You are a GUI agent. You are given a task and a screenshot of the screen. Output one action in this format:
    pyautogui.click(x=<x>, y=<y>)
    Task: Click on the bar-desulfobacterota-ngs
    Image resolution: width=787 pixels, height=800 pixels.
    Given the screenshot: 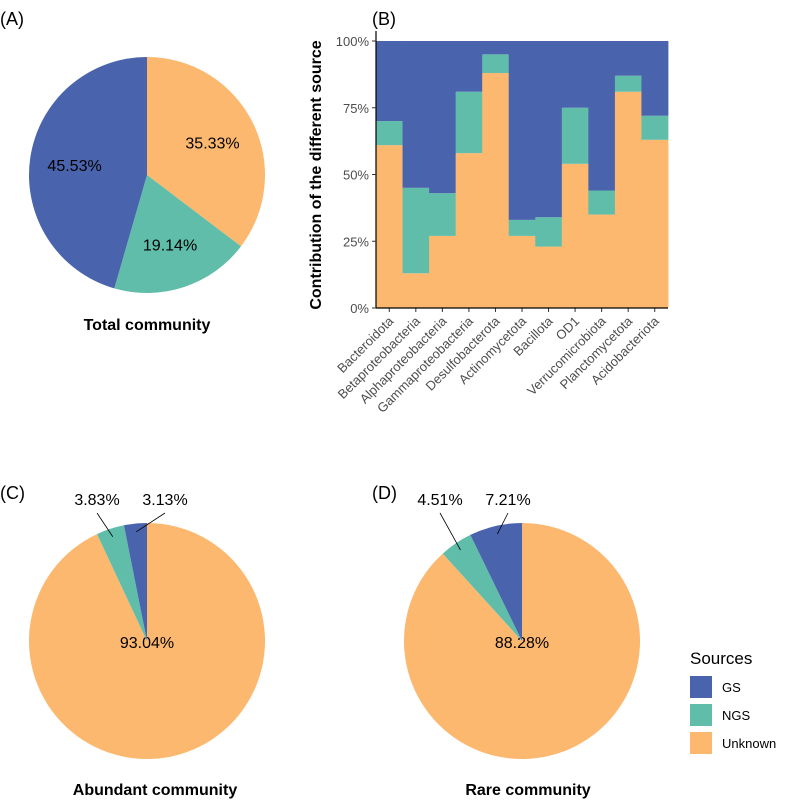 What is the action you would take?
    pyautogui.click(x=496, y=64)
    